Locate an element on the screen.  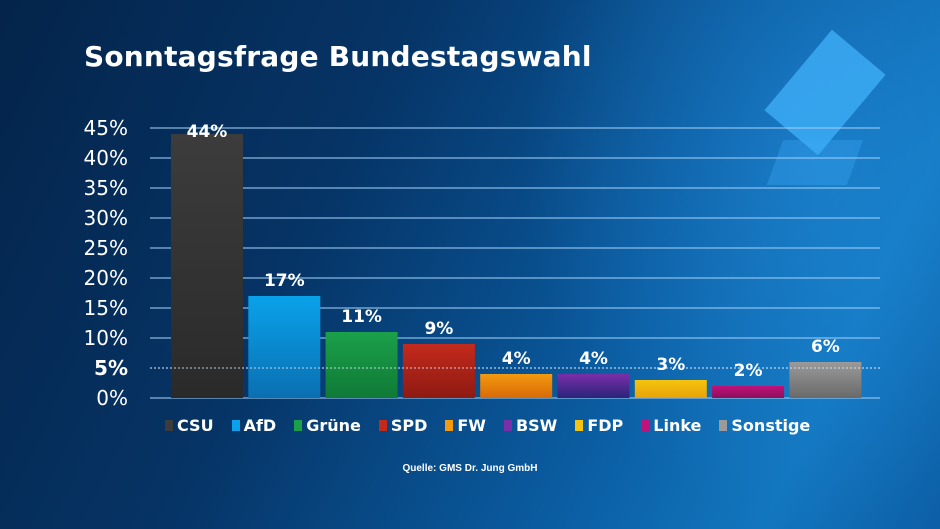
y-tick-label: 15% is located at coordinates (106, 308).